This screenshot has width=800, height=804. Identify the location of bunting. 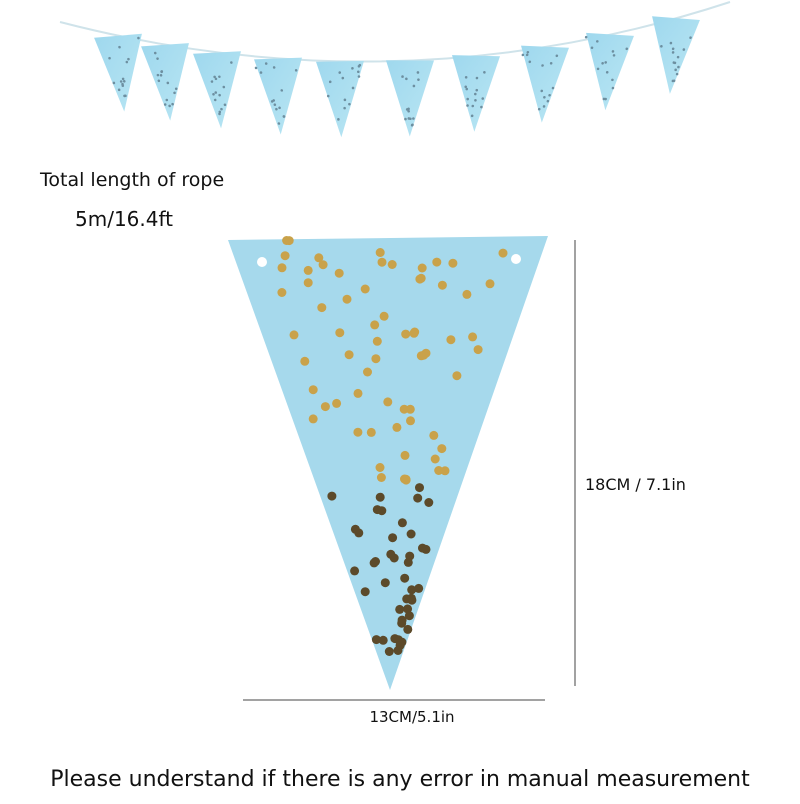
(397, 77).